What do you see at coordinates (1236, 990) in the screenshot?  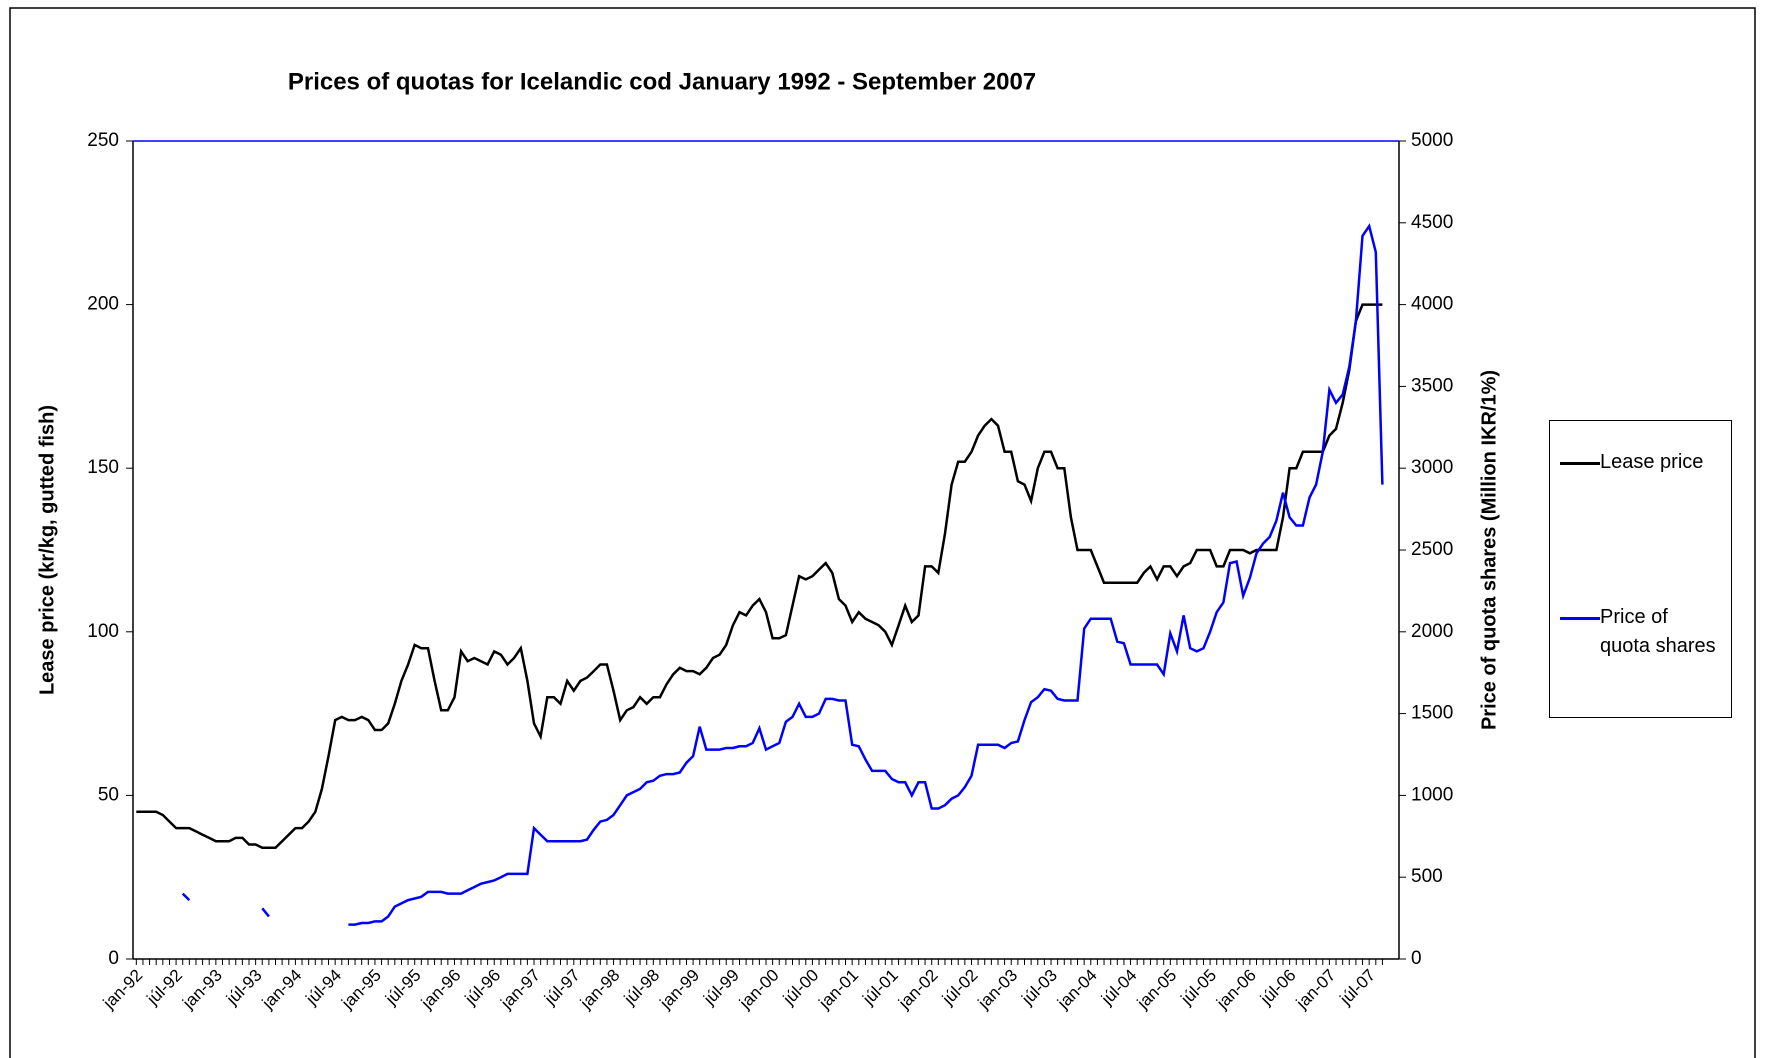 I see `x-tick-label: jan-06` at bounding box center [1236, 990].